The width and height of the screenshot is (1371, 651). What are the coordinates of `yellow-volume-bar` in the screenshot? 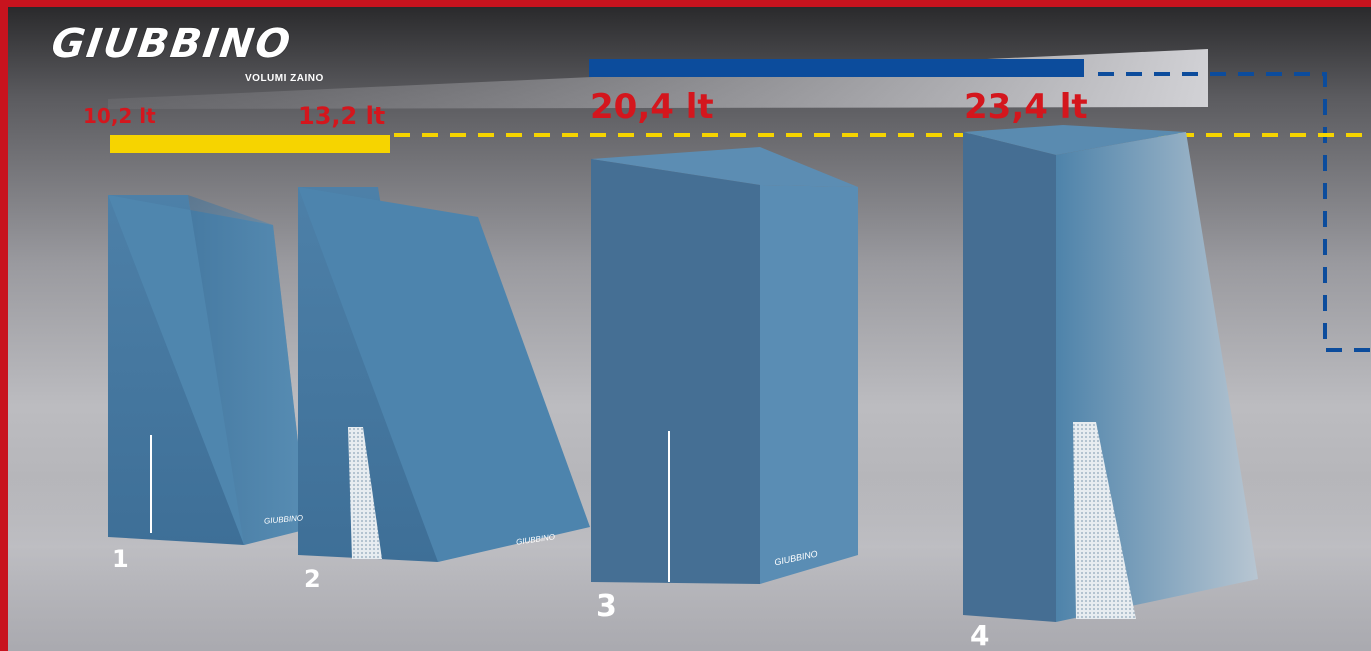 It's located at (250, 144).